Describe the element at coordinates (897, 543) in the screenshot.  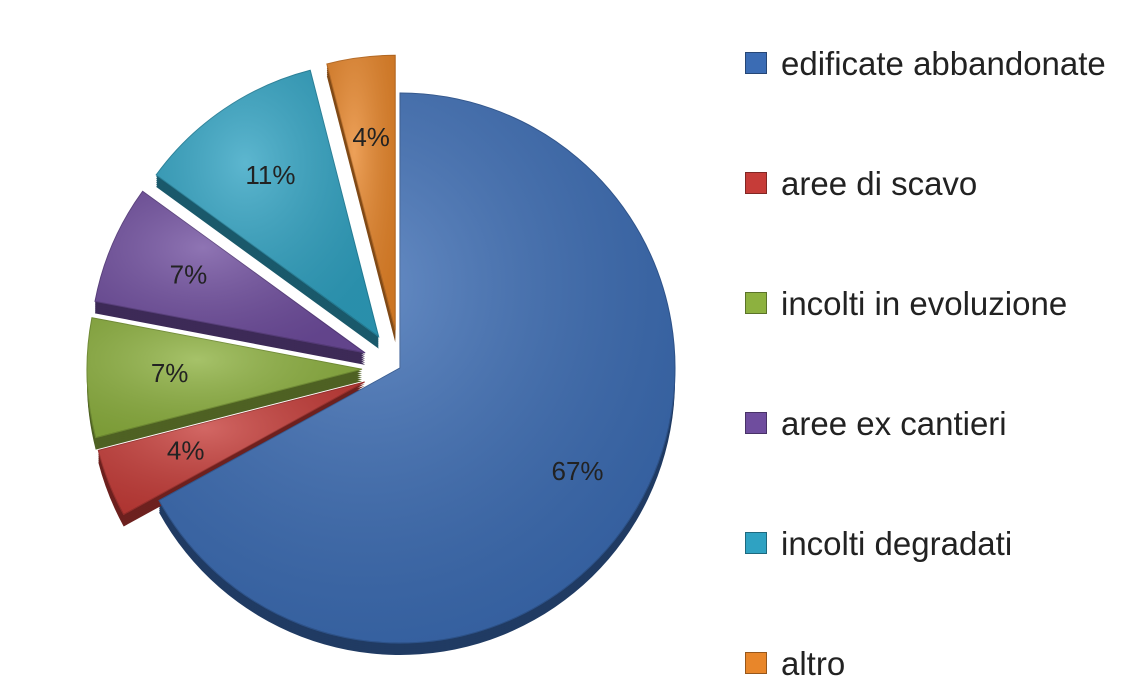
I see `legend-label: incolti degradati` at that location.